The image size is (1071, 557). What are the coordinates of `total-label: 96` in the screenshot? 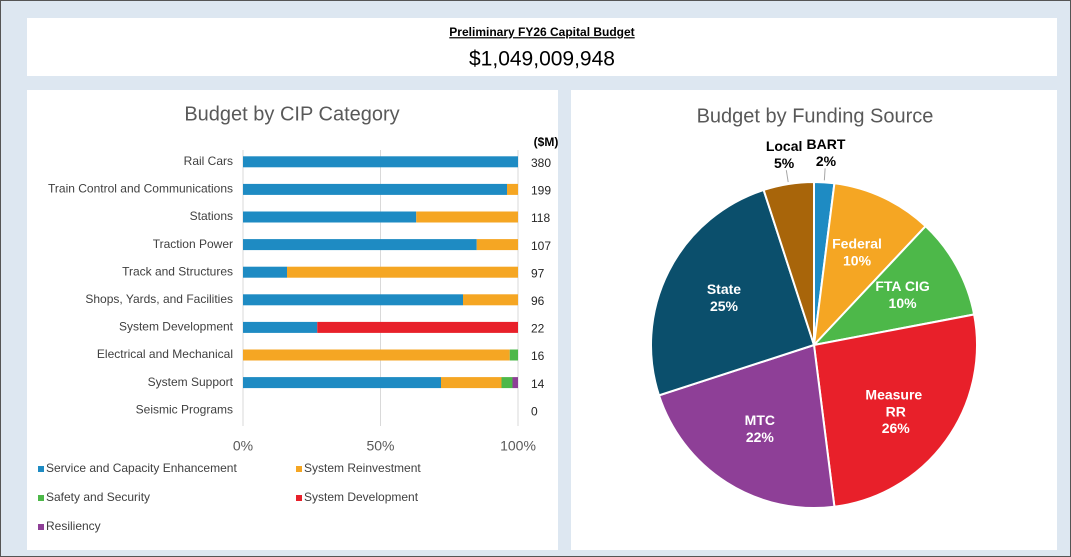 It's located at (538, 301).